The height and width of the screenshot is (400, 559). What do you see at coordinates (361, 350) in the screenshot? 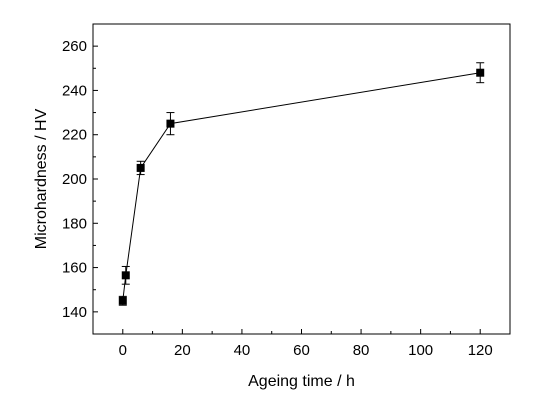
I see `x-tick-label: 80` at bounding box center [361, 350].